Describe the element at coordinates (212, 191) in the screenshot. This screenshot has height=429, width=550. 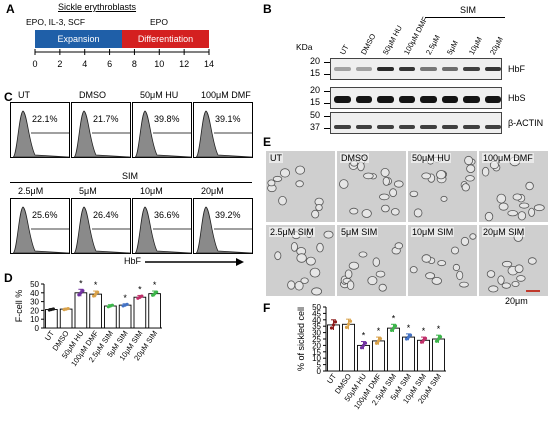
I see `flow-sample-label: 20μM` at that location.